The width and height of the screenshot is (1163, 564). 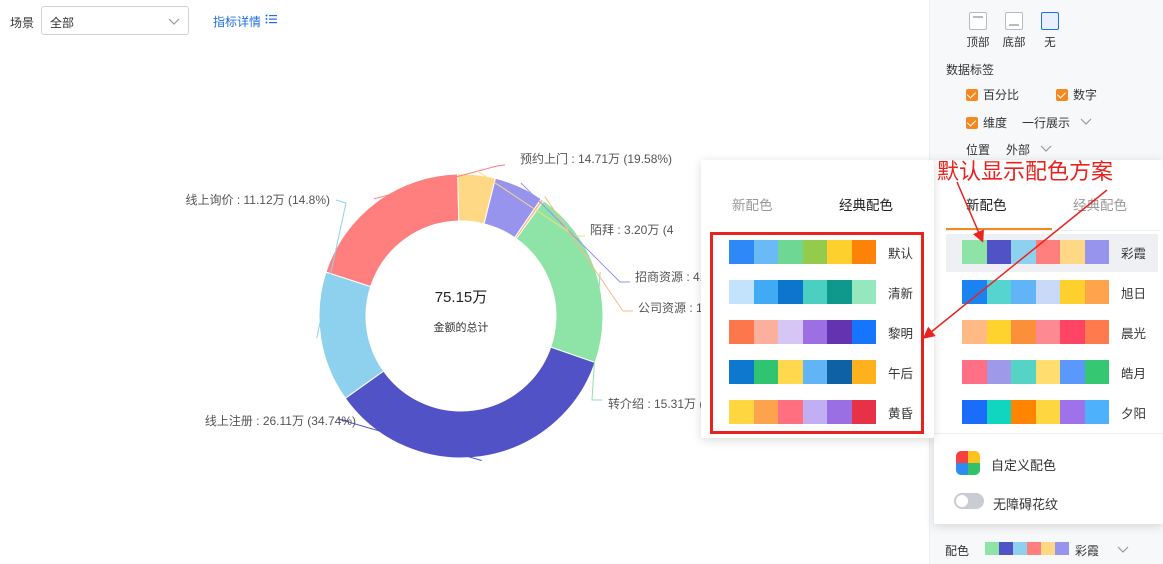 I want to click on color-scheme-select: 彩霞, so click(x=1087, y=551).